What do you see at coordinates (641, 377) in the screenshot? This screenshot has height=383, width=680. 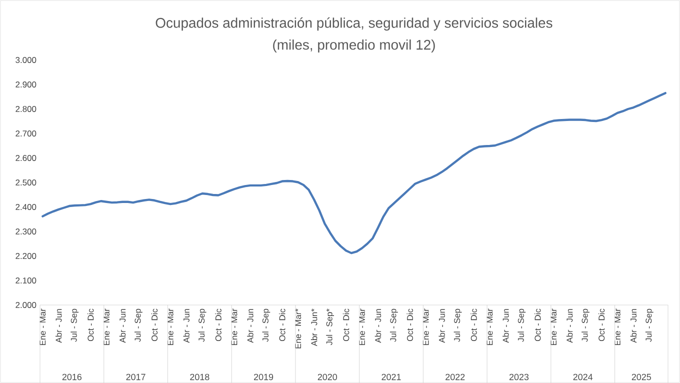 I see `text: 2025` at bounding box center [641, 377].